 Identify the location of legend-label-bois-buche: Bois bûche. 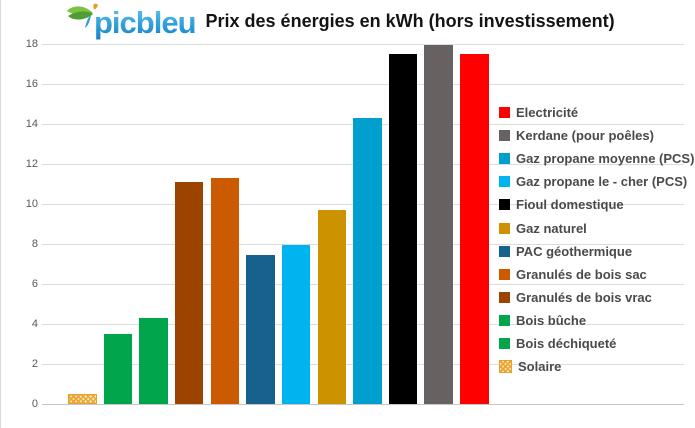
(551, 320).